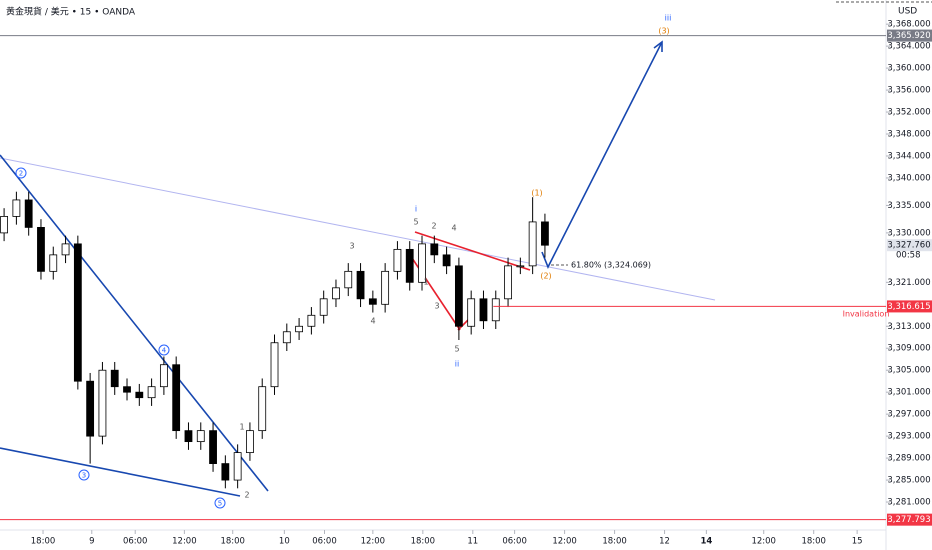 This screenshot has height=550, width=932. Describe the element at coordinates (908, 481) in the screenshot. I see `y-tick-label: 3,285.000` at that location.